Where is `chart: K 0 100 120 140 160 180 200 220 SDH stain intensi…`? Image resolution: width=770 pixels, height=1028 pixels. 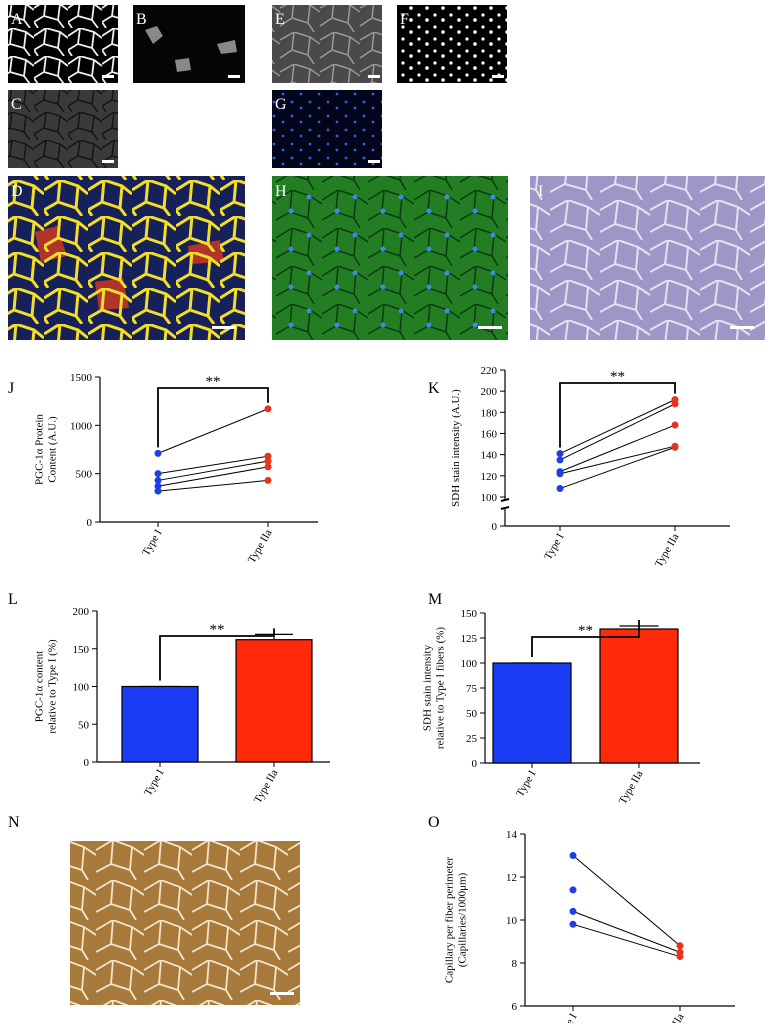
chart: K 0 100 120 140 160 180 200 220 SDH stain intensi… is located at coordinates (579, 467).